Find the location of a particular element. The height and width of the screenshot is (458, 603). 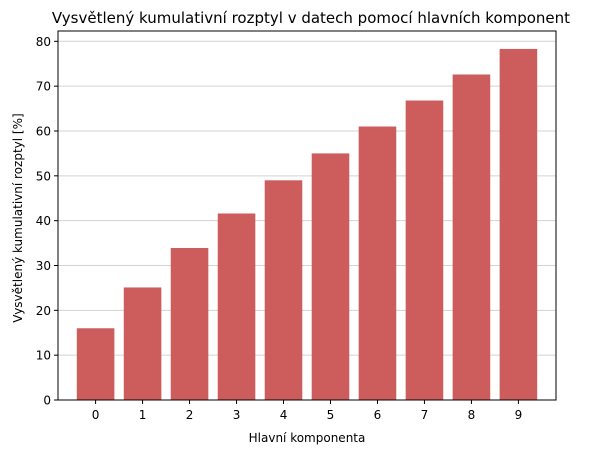

y-tick-label: 30 is located at coordinates (43, 266).